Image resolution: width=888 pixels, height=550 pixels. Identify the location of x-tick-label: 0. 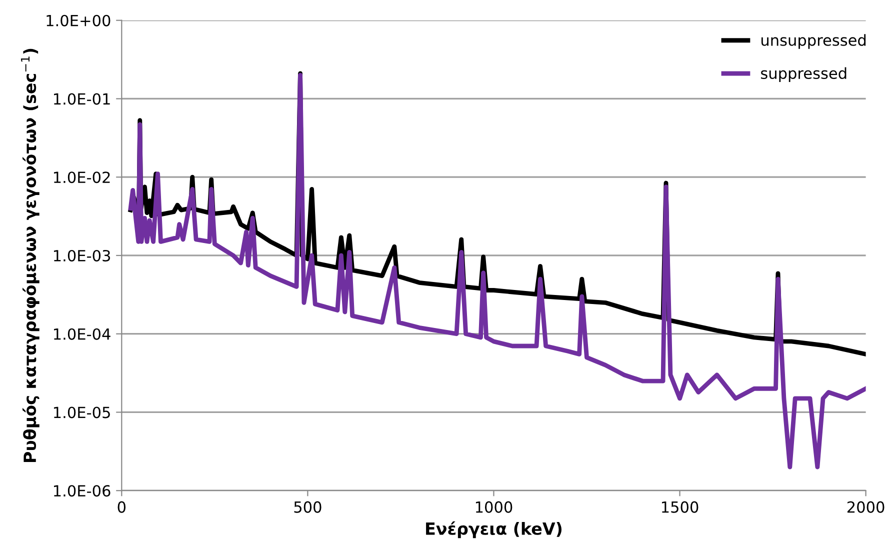
(122, 507).